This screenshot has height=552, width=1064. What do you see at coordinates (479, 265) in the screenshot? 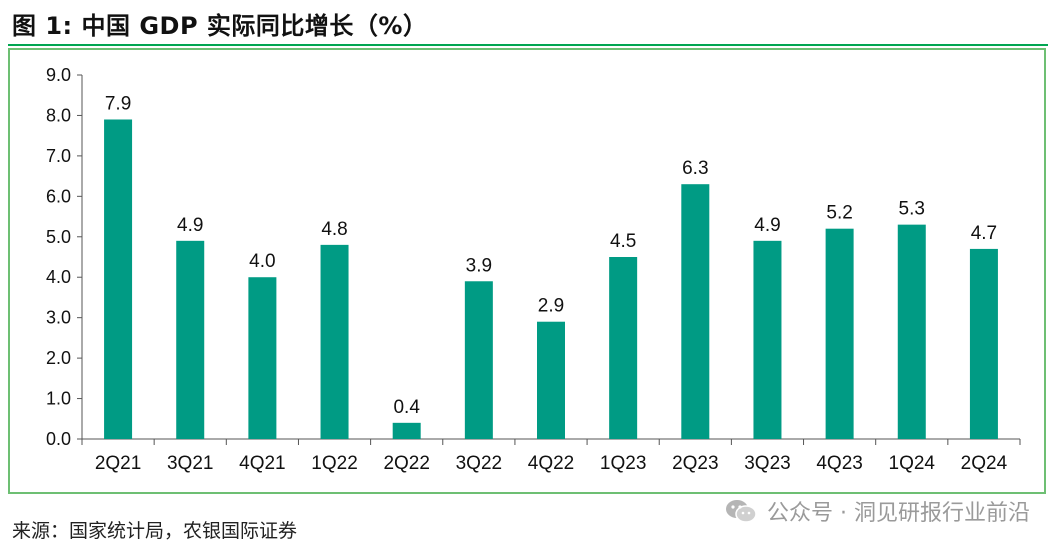
I see `bar-value-label: 3.9` at bounding box center [479, 265].